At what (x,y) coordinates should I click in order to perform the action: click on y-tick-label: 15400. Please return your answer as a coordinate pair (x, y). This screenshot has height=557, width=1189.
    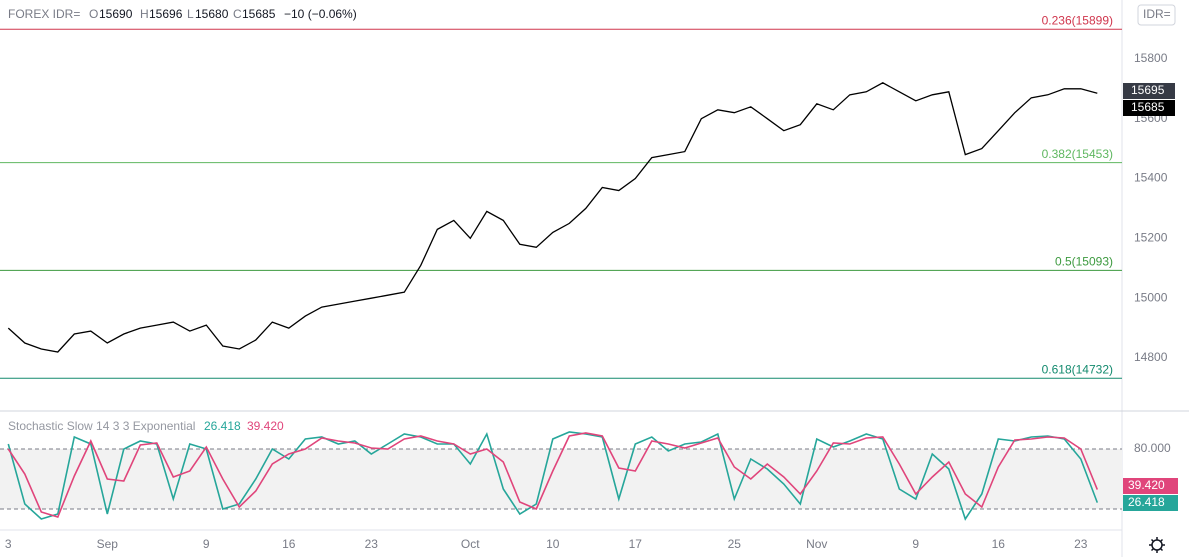
    Looking at the image, I should click on (1151, 178).